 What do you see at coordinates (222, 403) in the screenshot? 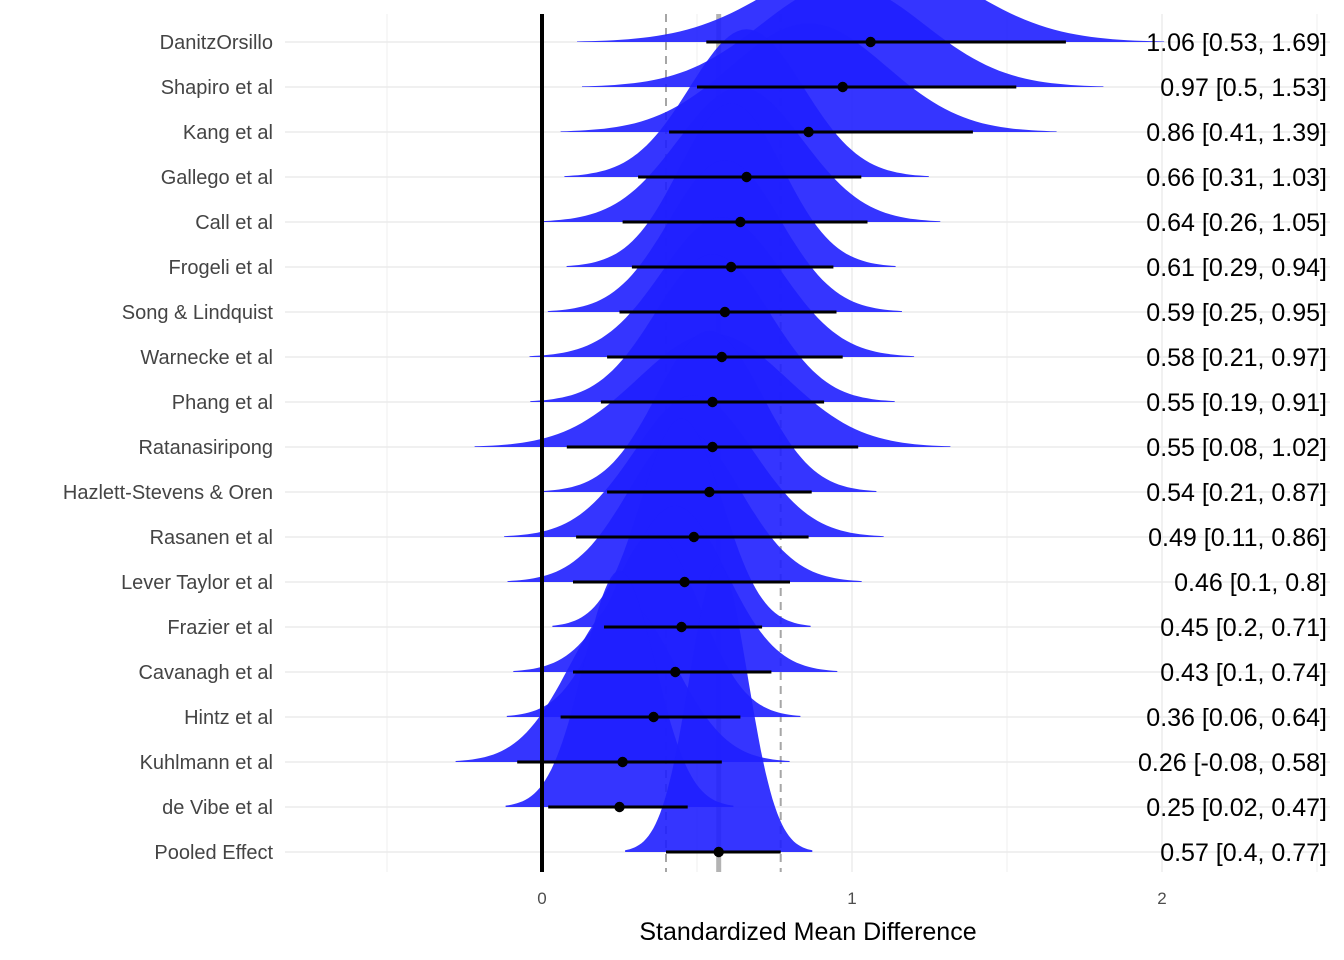
I see `study-label: Phang et al` at bounding box center [222, 403].